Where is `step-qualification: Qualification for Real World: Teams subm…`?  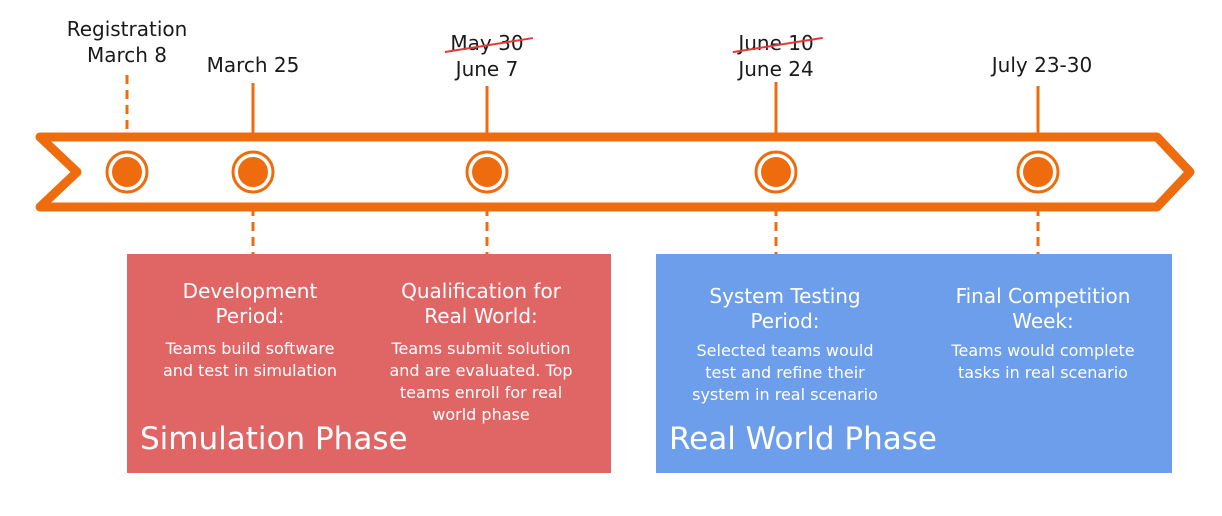 step-qualification: Qualification for Real World: Teams subm… is located at coordinates (481, 352).